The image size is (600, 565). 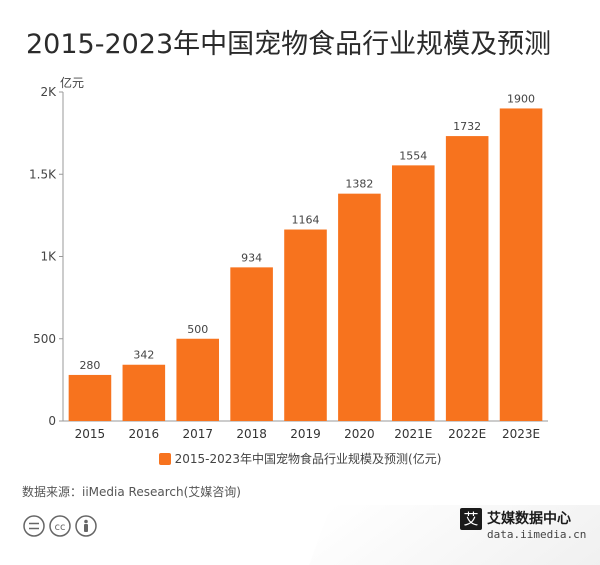 What do you see at coordinates (143, 355) in the screenshot?
I see `bar-value-label: 342` at bounding box center [143, 355].